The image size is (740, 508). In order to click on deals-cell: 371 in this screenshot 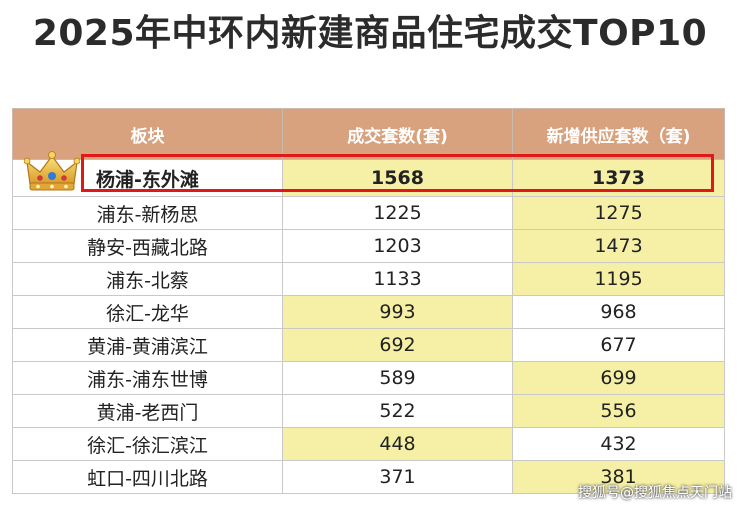, I will do `click(397, 477)`.